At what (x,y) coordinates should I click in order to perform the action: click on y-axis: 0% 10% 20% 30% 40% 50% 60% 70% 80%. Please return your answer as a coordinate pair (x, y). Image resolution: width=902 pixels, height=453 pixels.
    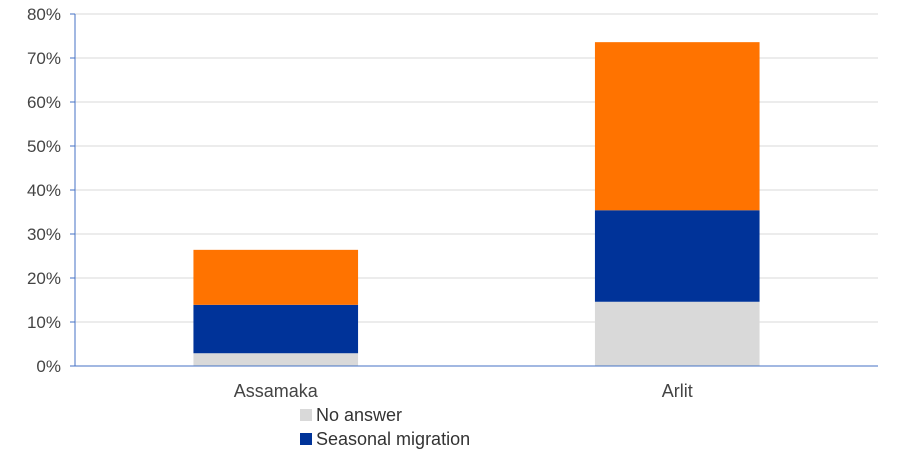
    Looking at the image, I should click on (51, 190).